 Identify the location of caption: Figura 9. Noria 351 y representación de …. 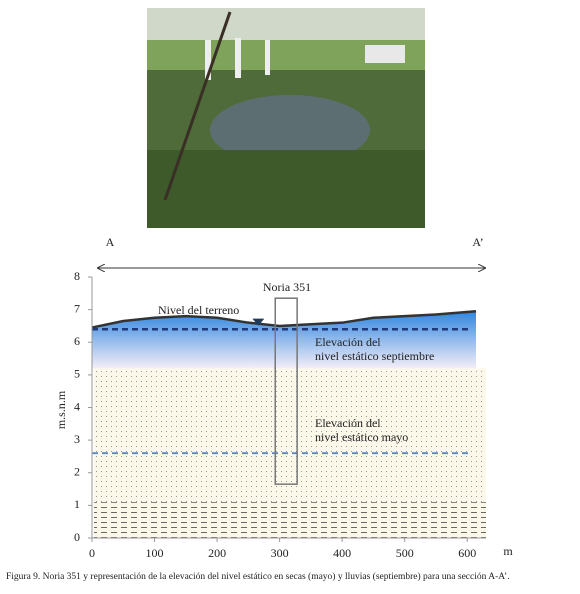
(258, 576).